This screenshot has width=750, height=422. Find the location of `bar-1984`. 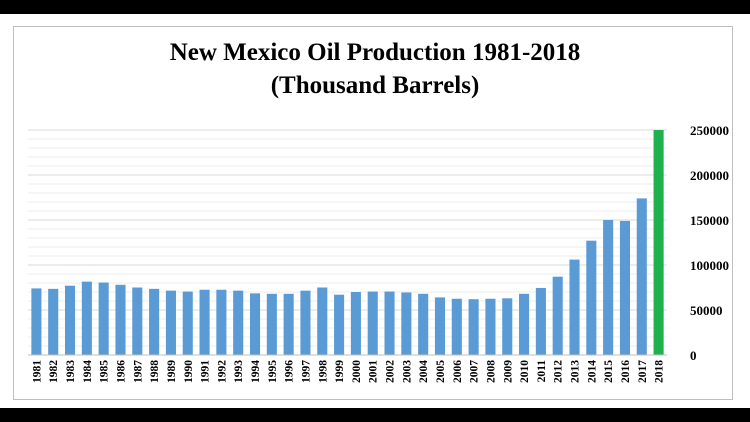

bar-1984 is located at coordinates (86, 318).